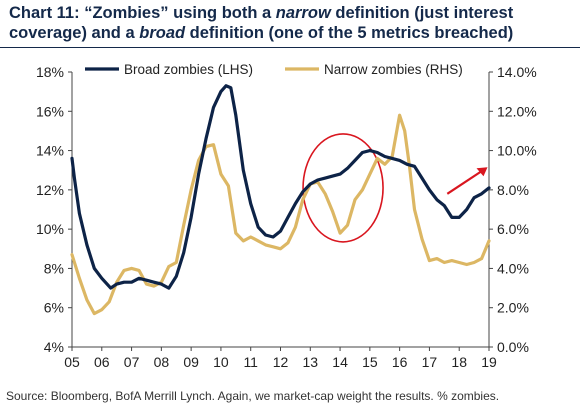 The height and width of the screenshot is (419, 580). Describe the element at coordinates (459, 362) in the screenshot. I see `x-tick-label: 18` at that location.